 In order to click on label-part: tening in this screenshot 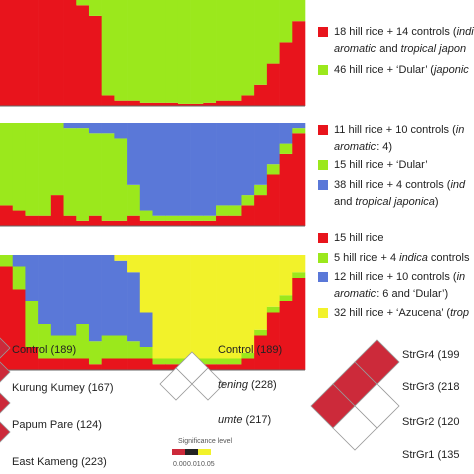, I will do `click(233, 385)`.